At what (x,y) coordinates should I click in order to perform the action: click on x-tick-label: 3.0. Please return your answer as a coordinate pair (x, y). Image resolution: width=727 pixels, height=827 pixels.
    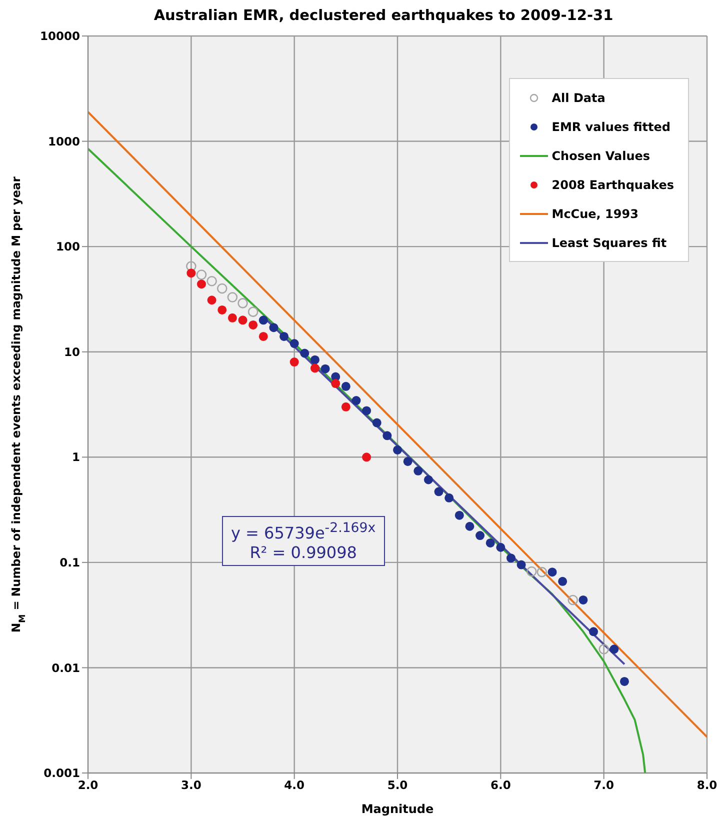
    Looking at the image, I should click on (191, 785).